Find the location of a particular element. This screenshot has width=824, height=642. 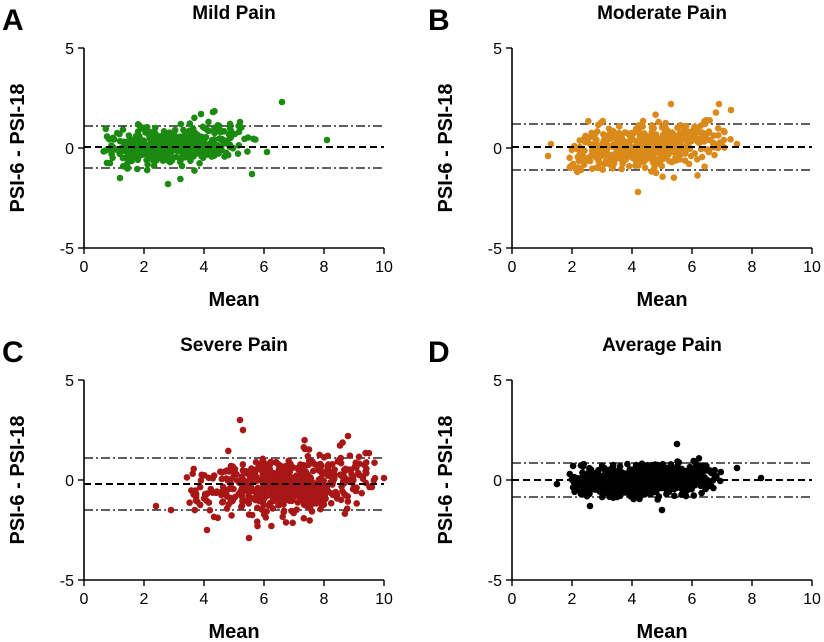

y-axis-label-c: PSI-6 - PSI-18 is located at coordinates (18, 480).